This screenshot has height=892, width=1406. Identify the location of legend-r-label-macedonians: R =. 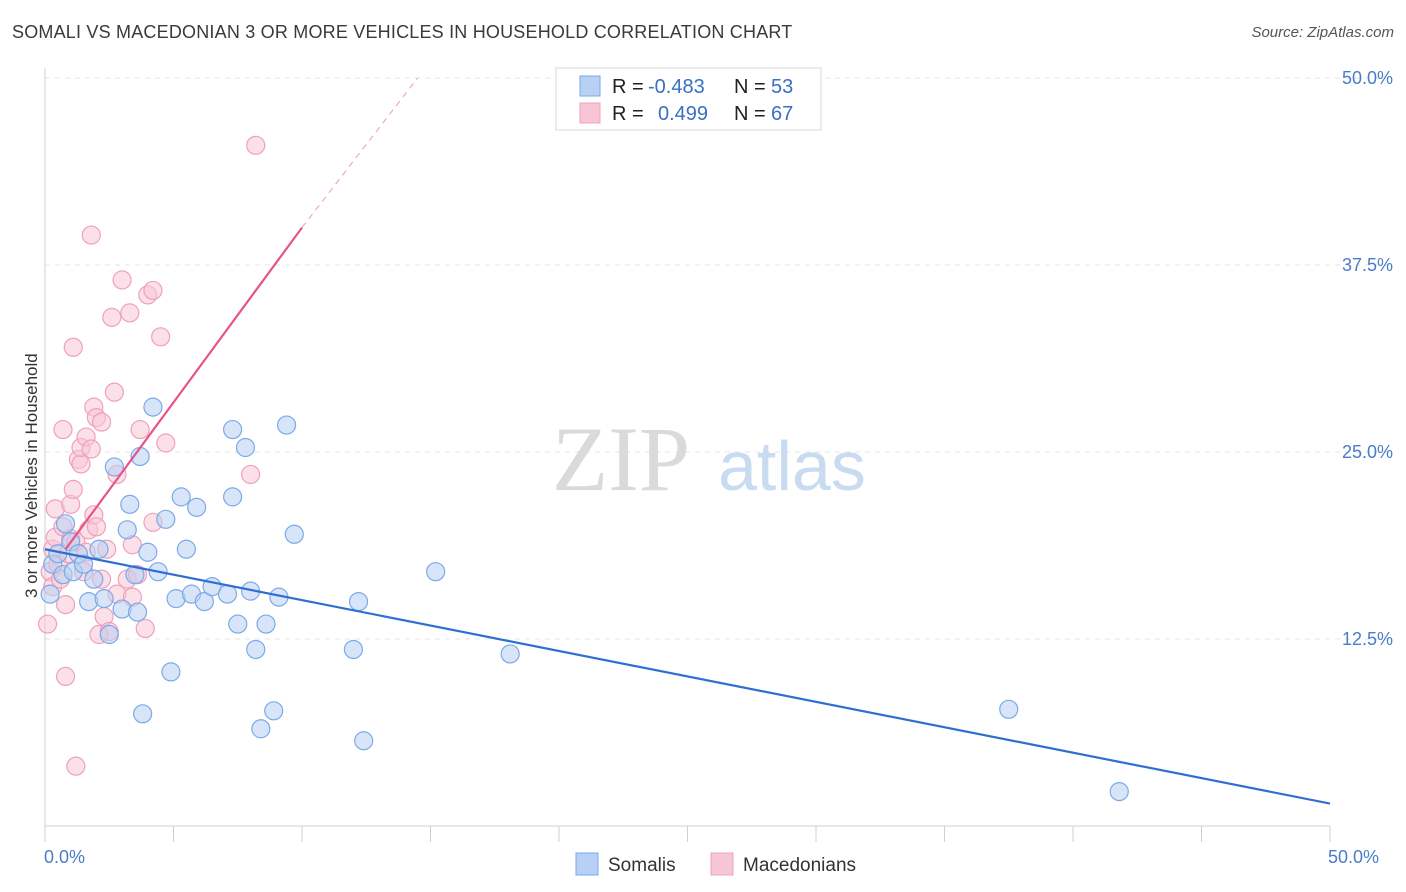
(628, 114).